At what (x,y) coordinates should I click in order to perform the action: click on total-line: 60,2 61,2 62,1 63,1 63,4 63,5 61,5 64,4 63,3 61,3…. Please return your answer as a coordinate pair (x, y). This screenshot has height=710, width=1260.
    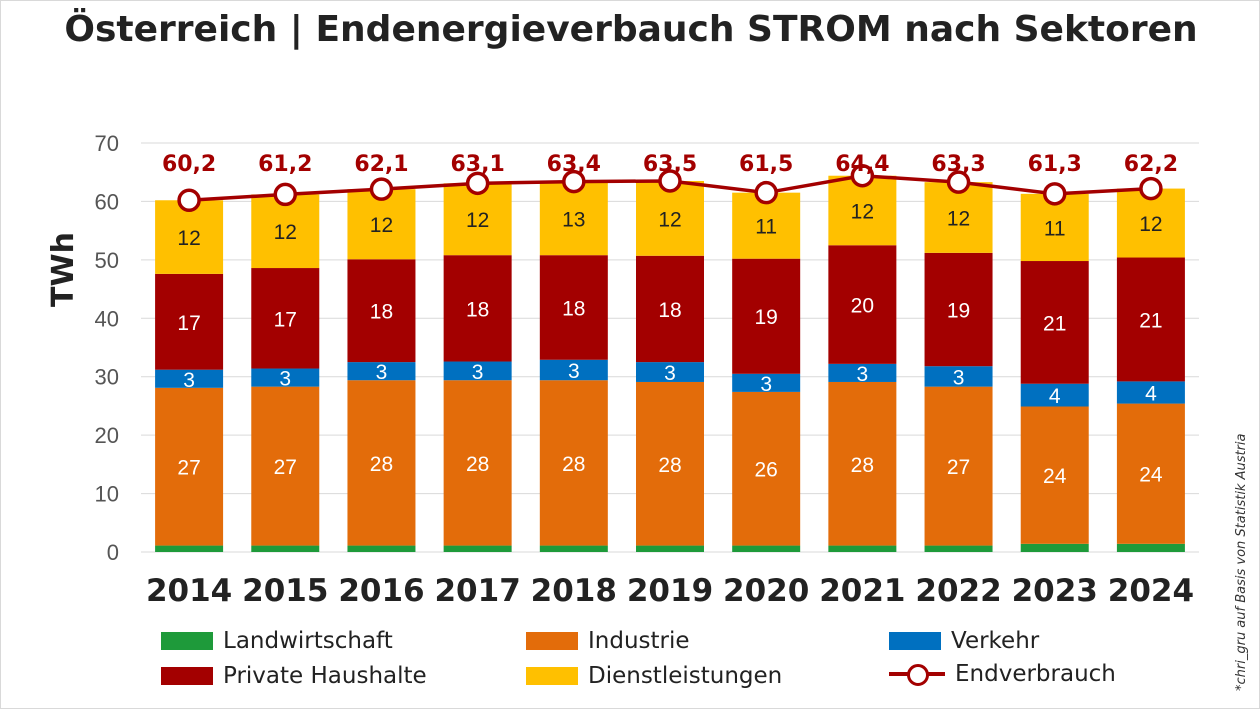
    Looking at the image, I should click on (670, 182).